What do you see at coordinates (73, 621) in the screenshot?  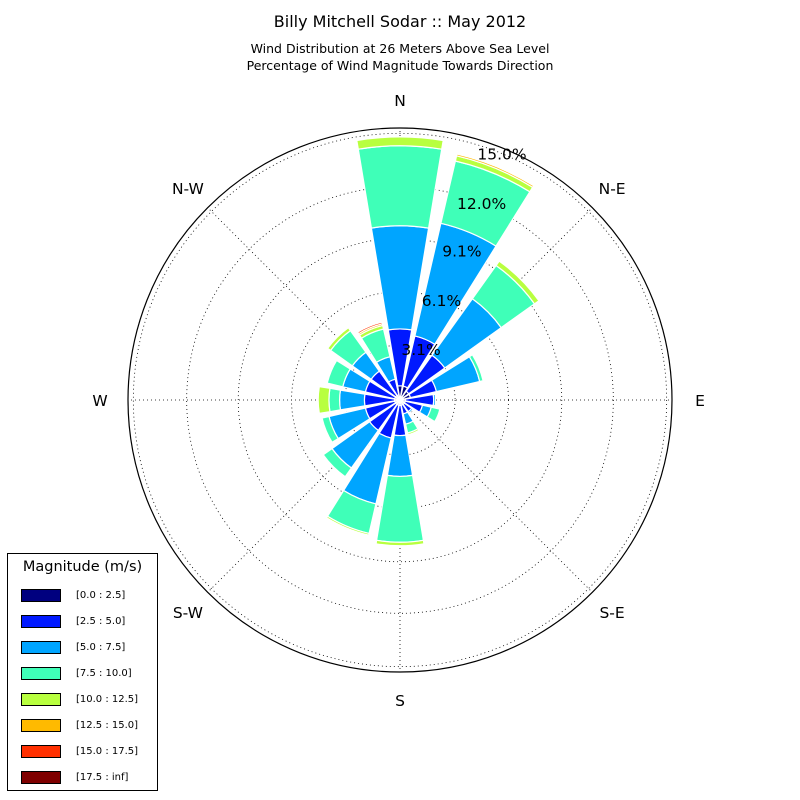 I see `legend-item: [2.5 : 5.0]` at bounding box center [73, 621].